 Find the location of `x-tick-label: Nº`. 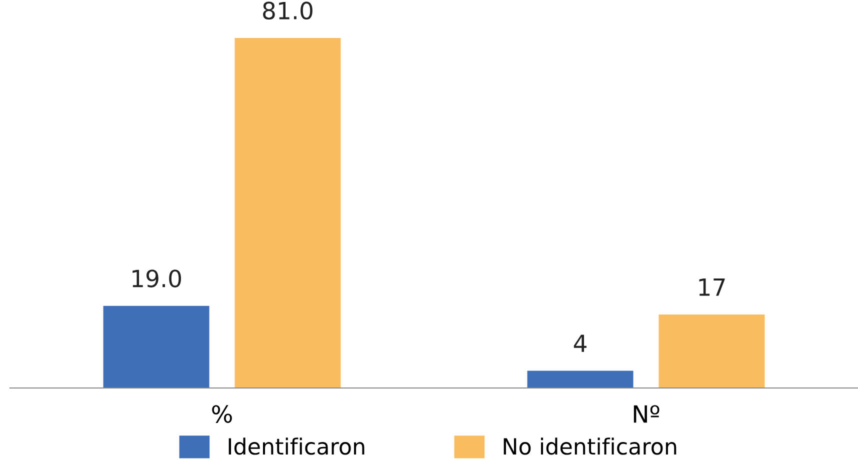

x-tick-label: Nº is located at coordinates (647, 414).